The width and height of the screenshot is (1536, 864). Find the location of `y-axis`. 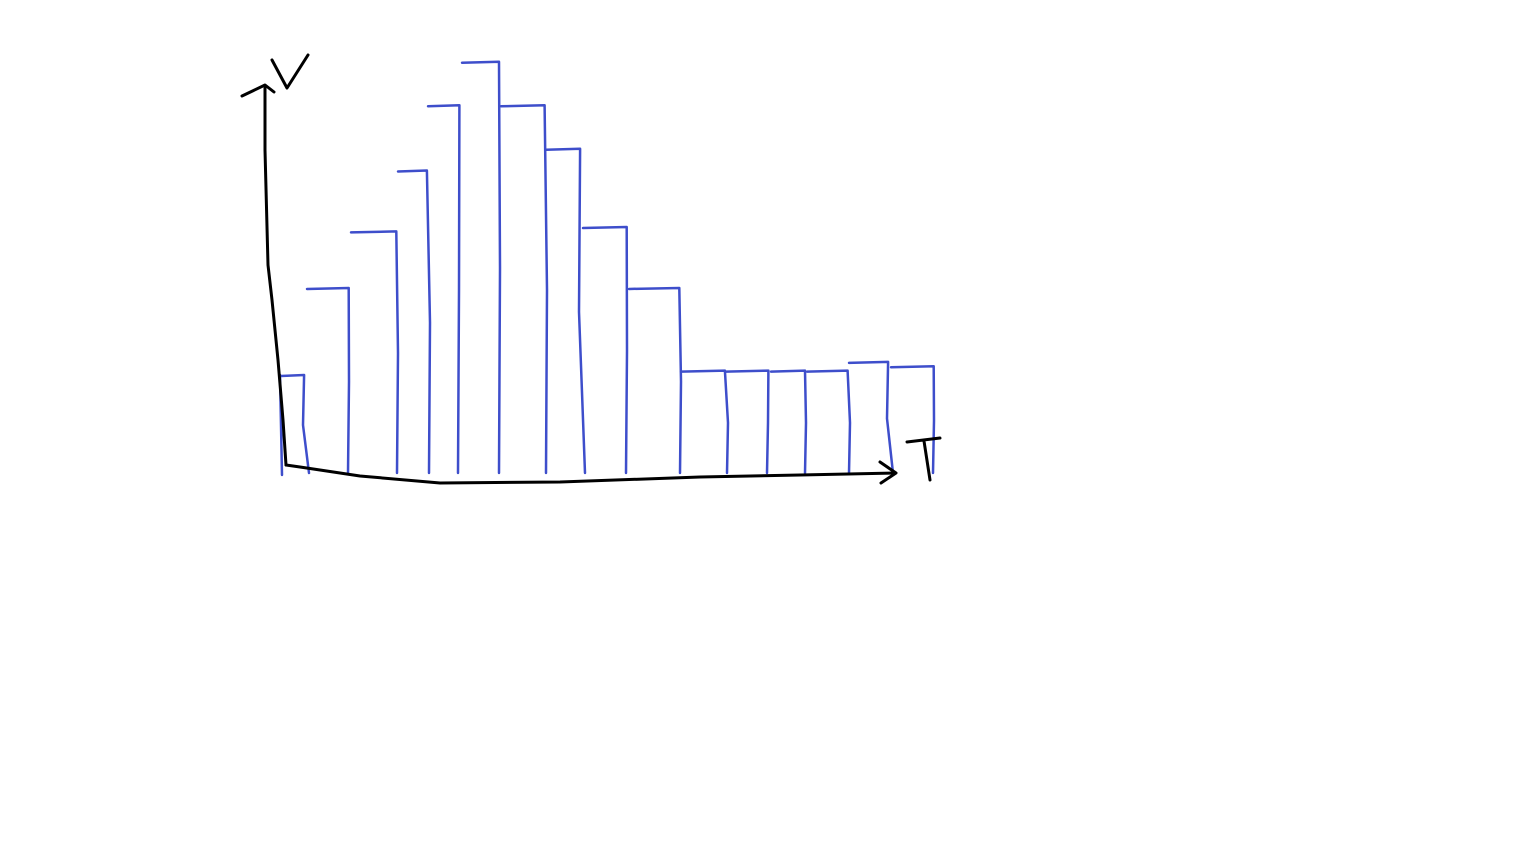

y-axis is located at coordinates (275, 276).